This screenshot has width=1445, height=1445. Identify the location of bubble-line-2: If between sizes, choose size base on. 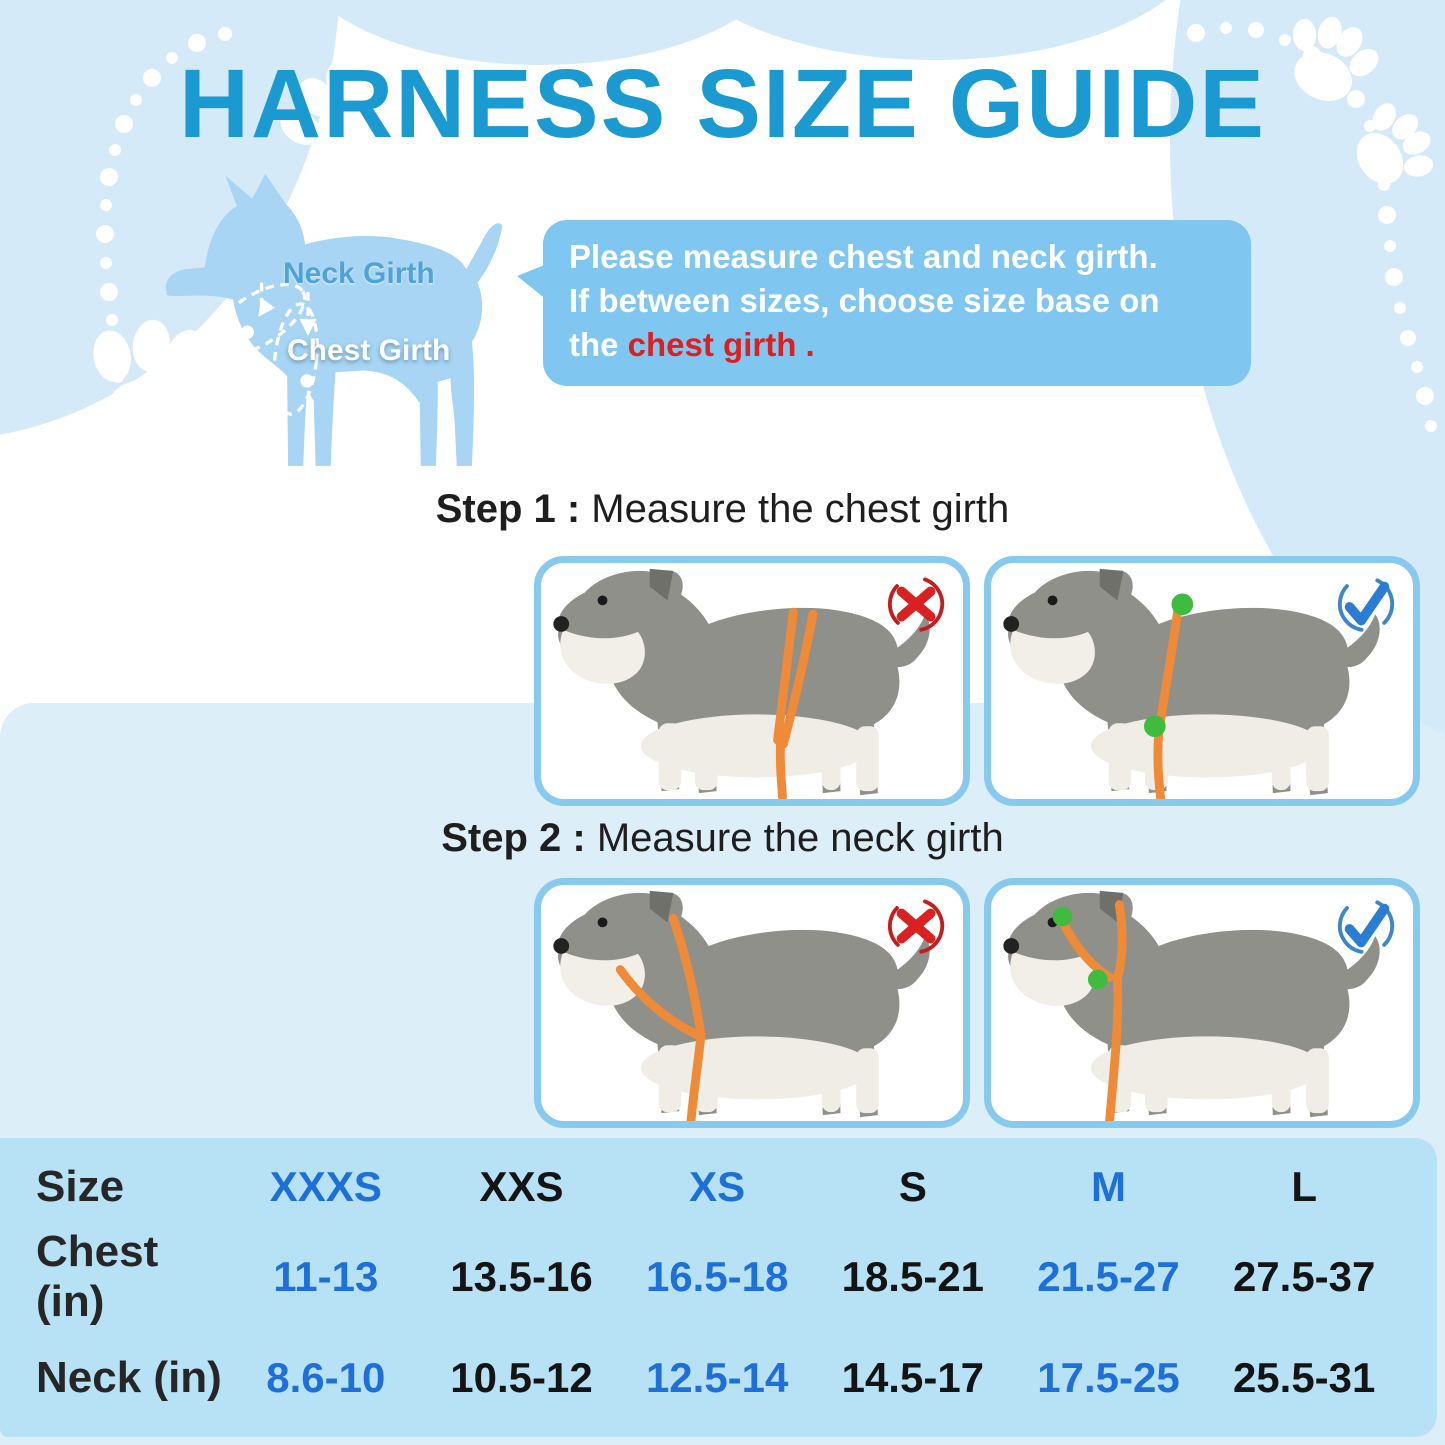
(864, 301).